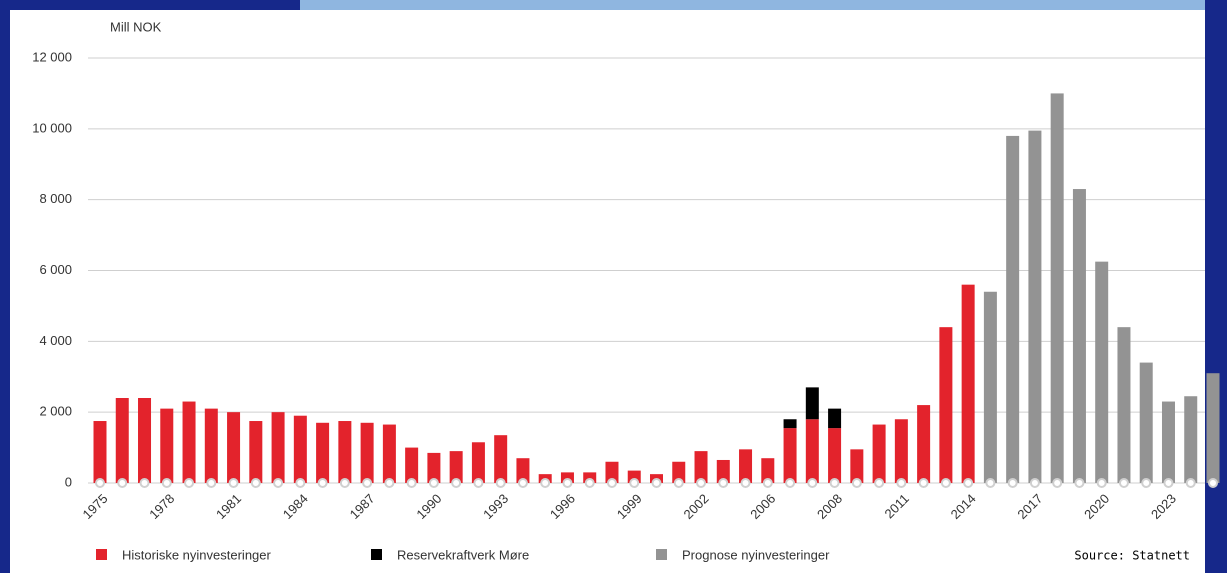 This screenshot has width=1227, height=573. Describe the element at coordinates (55, 411) in the screenshot. I see `y-tick-label: 2 000` at that location.